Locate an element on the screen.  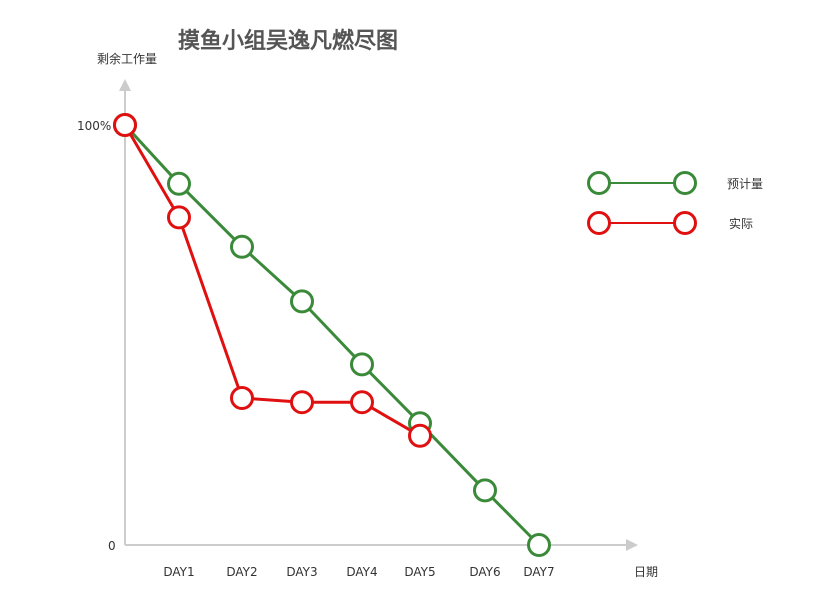
x-tick-label: DAY1 is located at coordinates (178, 572).